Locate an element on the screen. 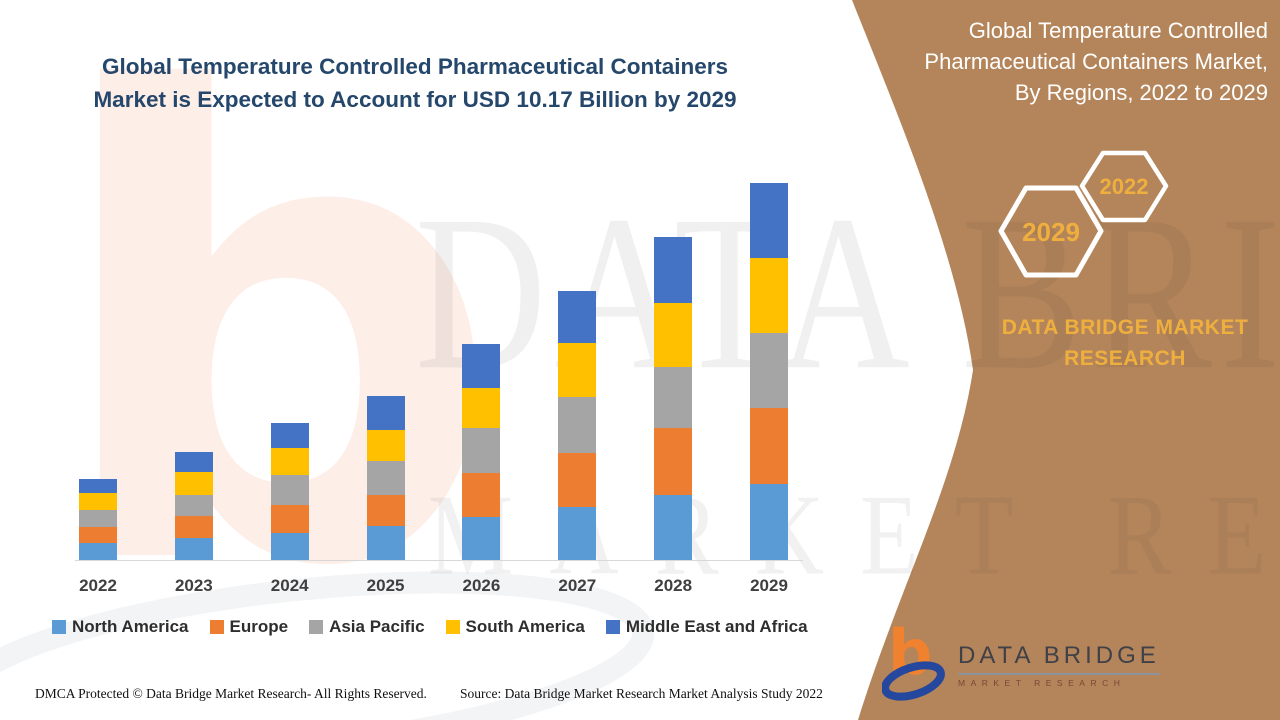 This screenshot has height=720, width=1280. bar-2029-segment-south-america is located at coordinates (769, 296).